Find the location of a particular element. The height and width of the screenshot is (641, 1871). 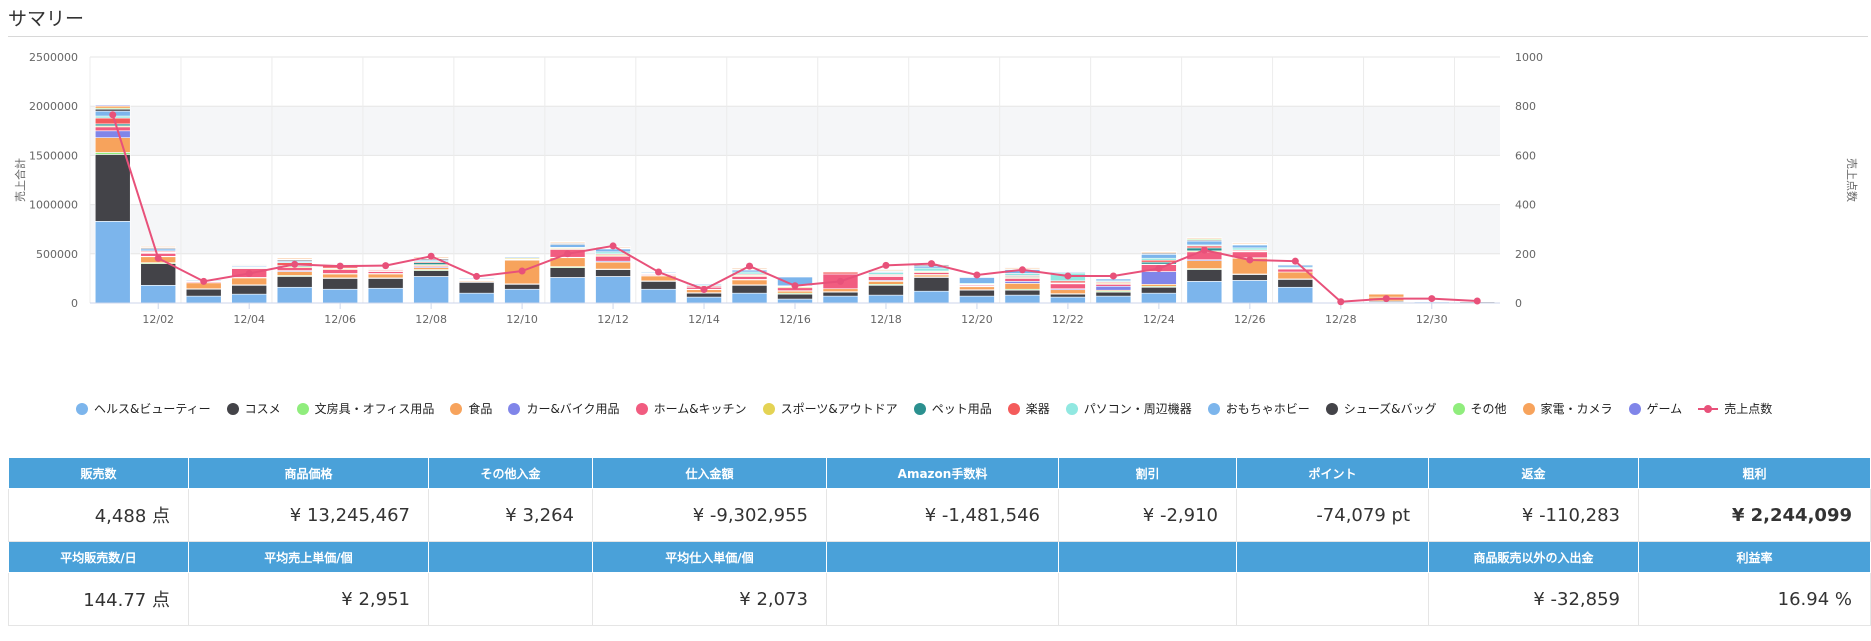

x-tick-label: 12/06 is located at coordinates (340, 319).